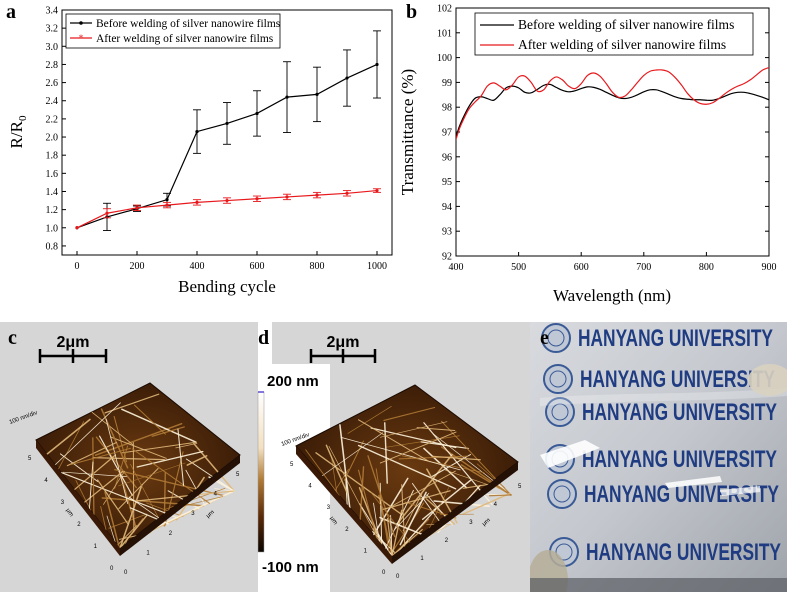 The width and height of the screenshot is (787, 592). What do you see at coordinates (188, 24) in the screenshot?
I see `panel-a-legend-before: Before welding of silver nanowire films` at bounding box center [188, 24].